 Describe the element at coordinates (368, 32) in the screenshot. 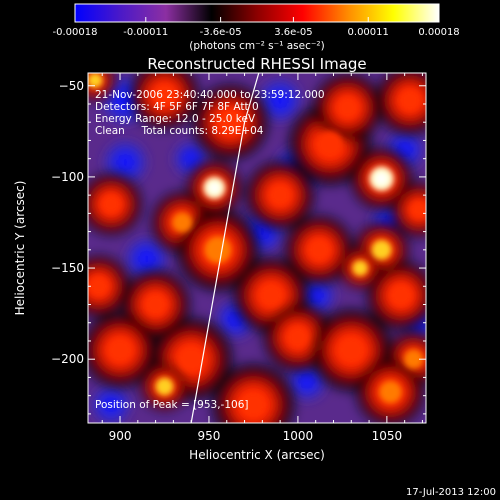

I see `colorbar-tick-label: 0.00011` at that location.